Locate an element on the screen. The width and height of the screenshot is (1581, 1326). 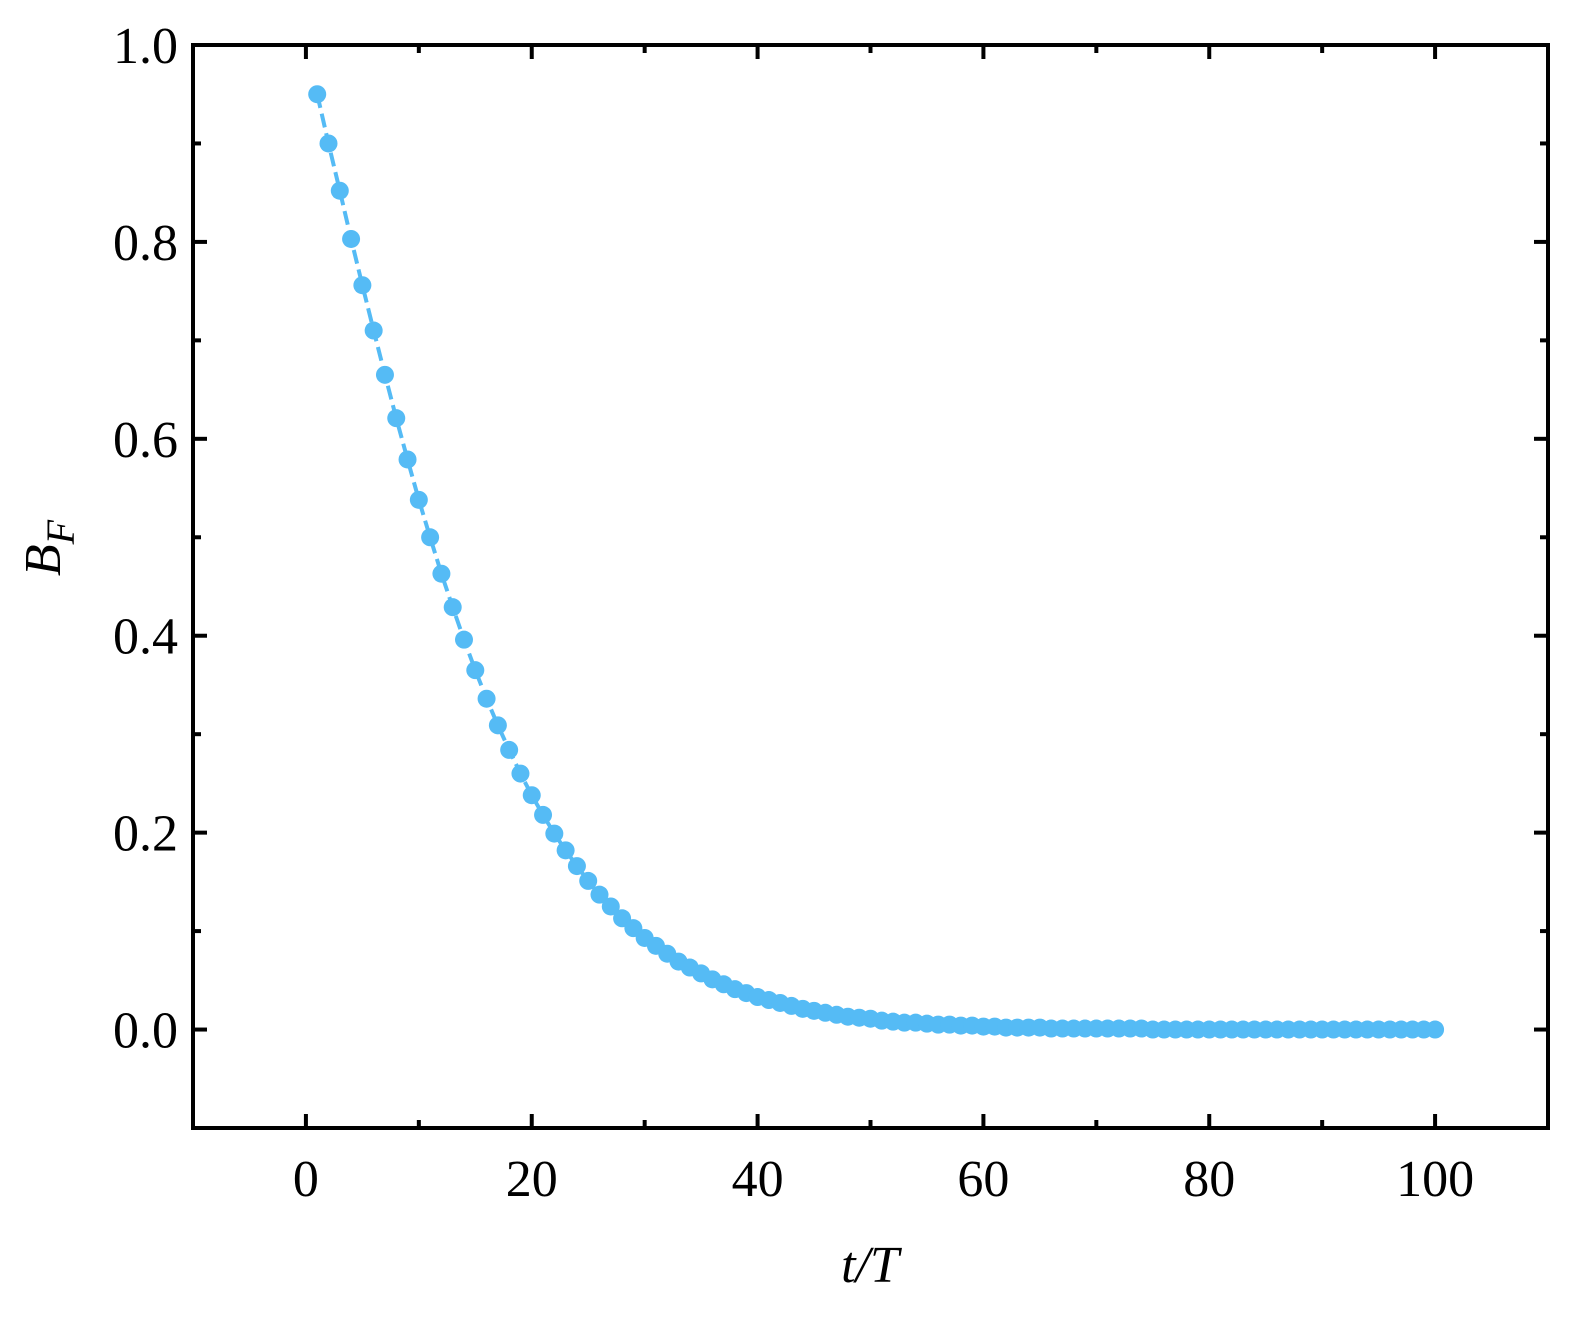
y-tick-label: 0.0 is located at coordinates (145, 1031).